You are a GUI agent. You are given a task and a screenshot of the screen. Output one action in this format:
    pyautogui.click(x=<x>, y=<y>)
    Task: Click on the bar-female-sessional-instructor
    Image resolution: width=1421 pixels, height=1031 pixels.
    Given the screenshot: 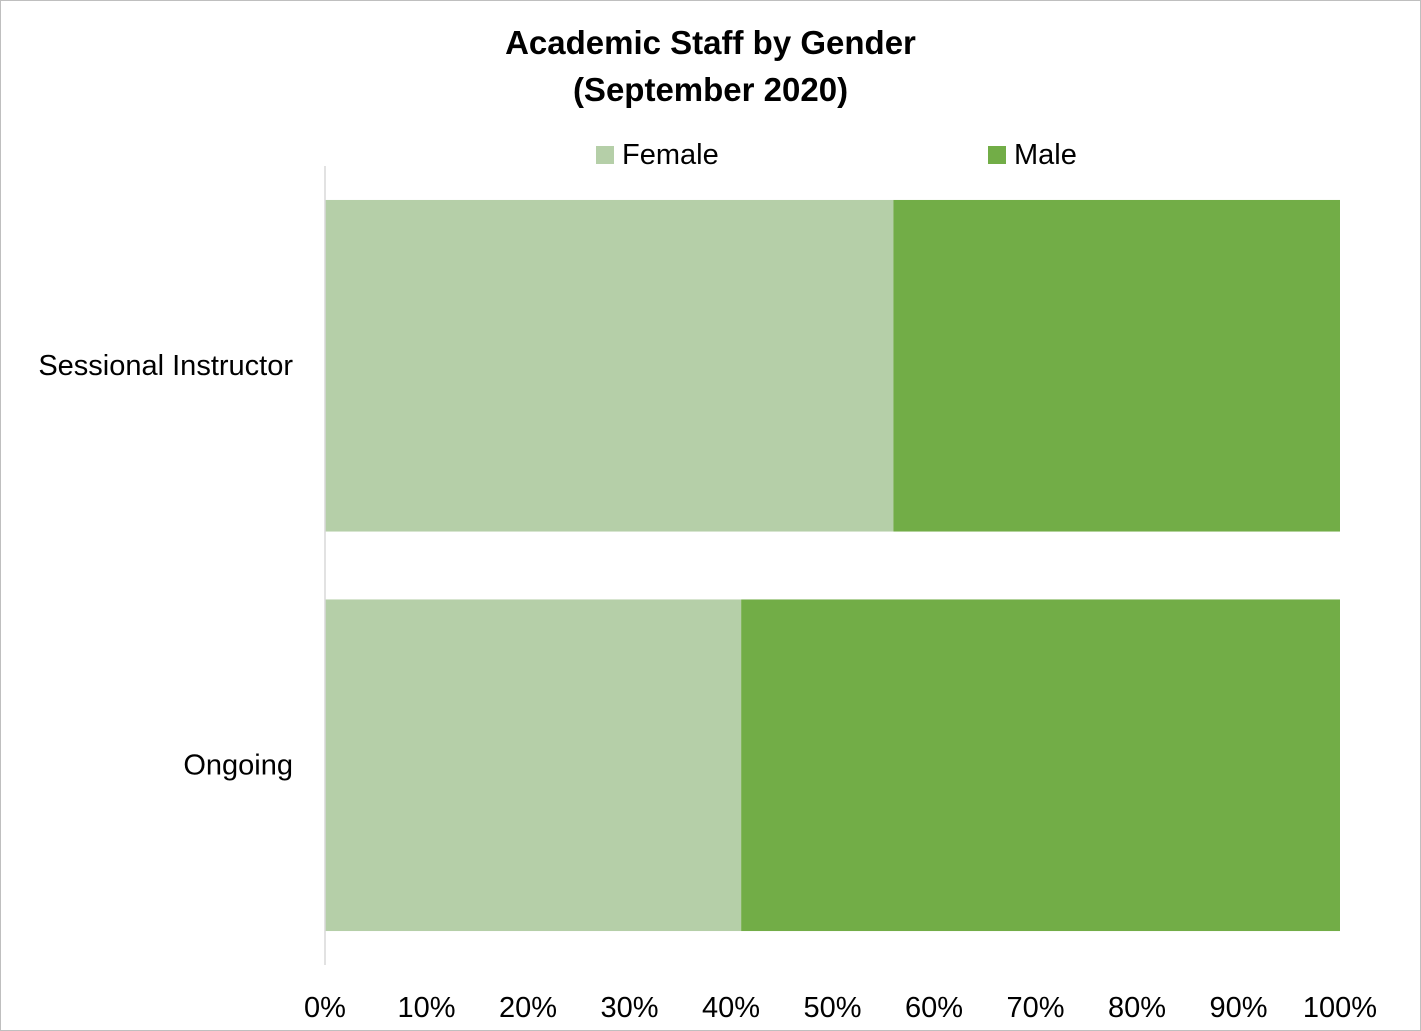 What is the action you would take?
    pyautogui.click(x=609, y=365)
    